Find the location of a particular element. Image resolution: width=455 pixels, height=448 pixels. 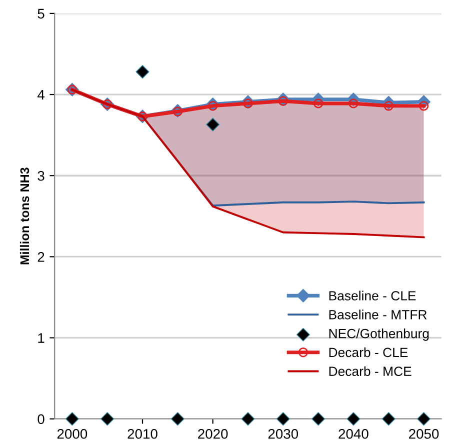

x-tick-label: 2000 is located at coordinates (72, 433).